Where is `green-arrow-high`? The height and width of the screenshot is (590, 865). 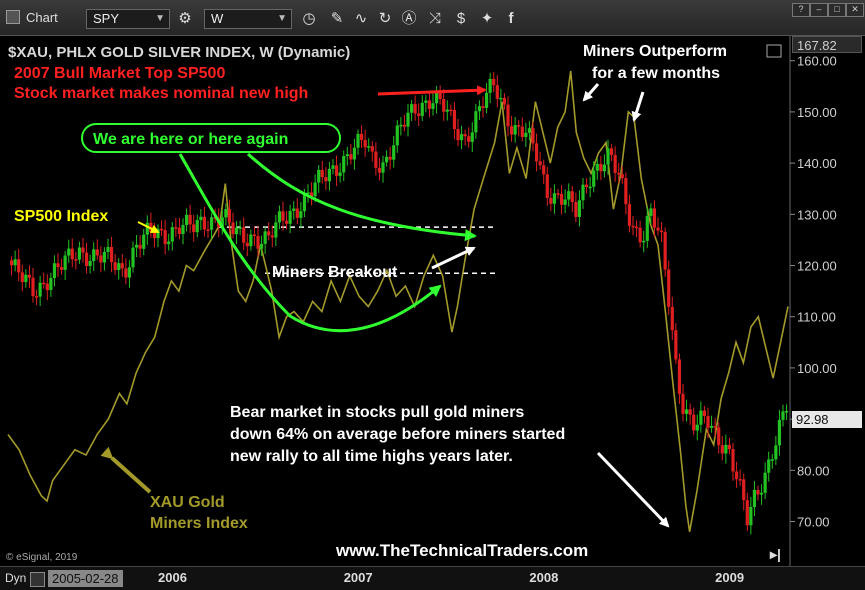 green-arrow-high is located at coordinates (361, 197).